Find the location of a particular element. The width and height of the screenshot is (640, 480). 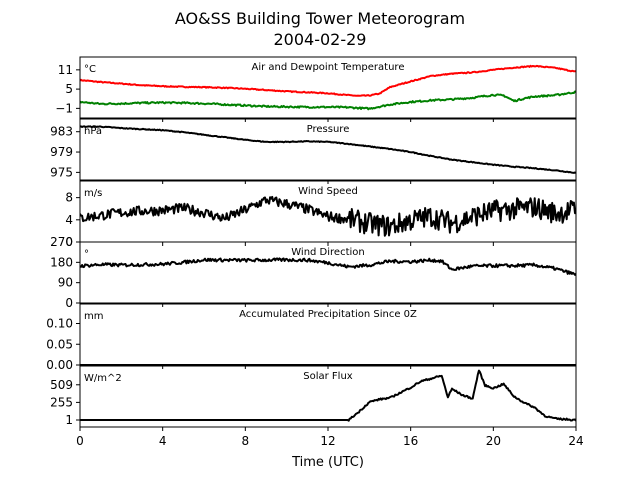

x-tick-label-0: 0 is located at coordinates (80, 441).